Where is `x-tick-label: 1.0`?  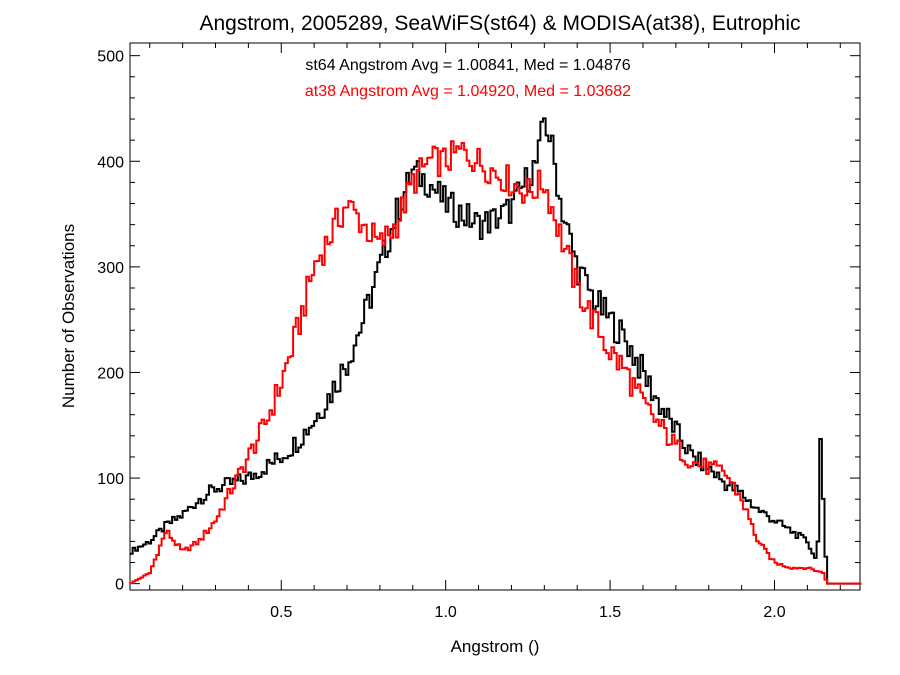 x-tick-label: 1.0 is located at coordinates (446, 612).